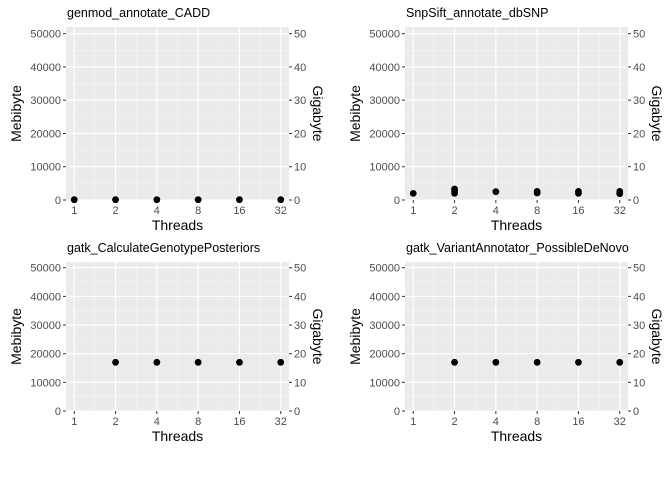 The image size is (672, 480). What do you see at coordinates (138, 13) in the screenshot?
I see `panel-title: genmod_annotate_CADD` at bounding box center [138, 13].